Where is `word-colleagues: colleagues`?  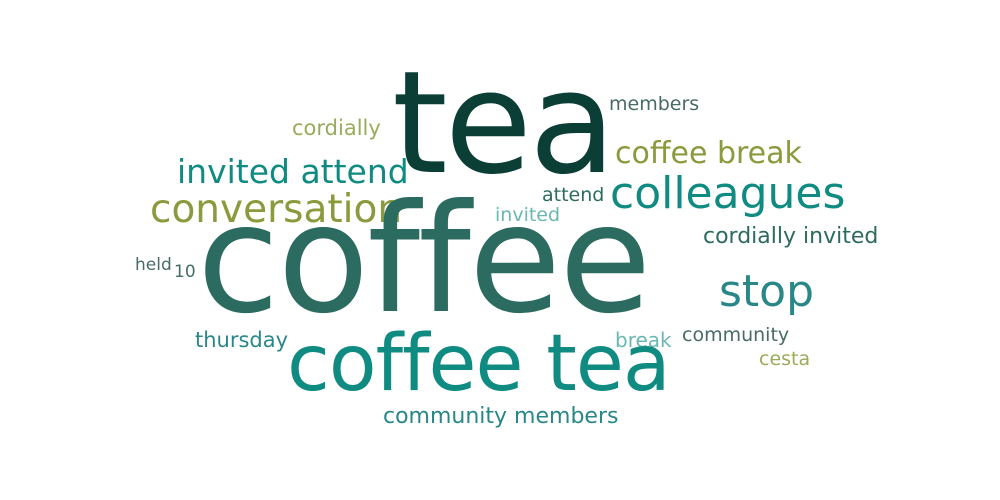 word-colleagues: colleagues is located at coordinates (728, 193).